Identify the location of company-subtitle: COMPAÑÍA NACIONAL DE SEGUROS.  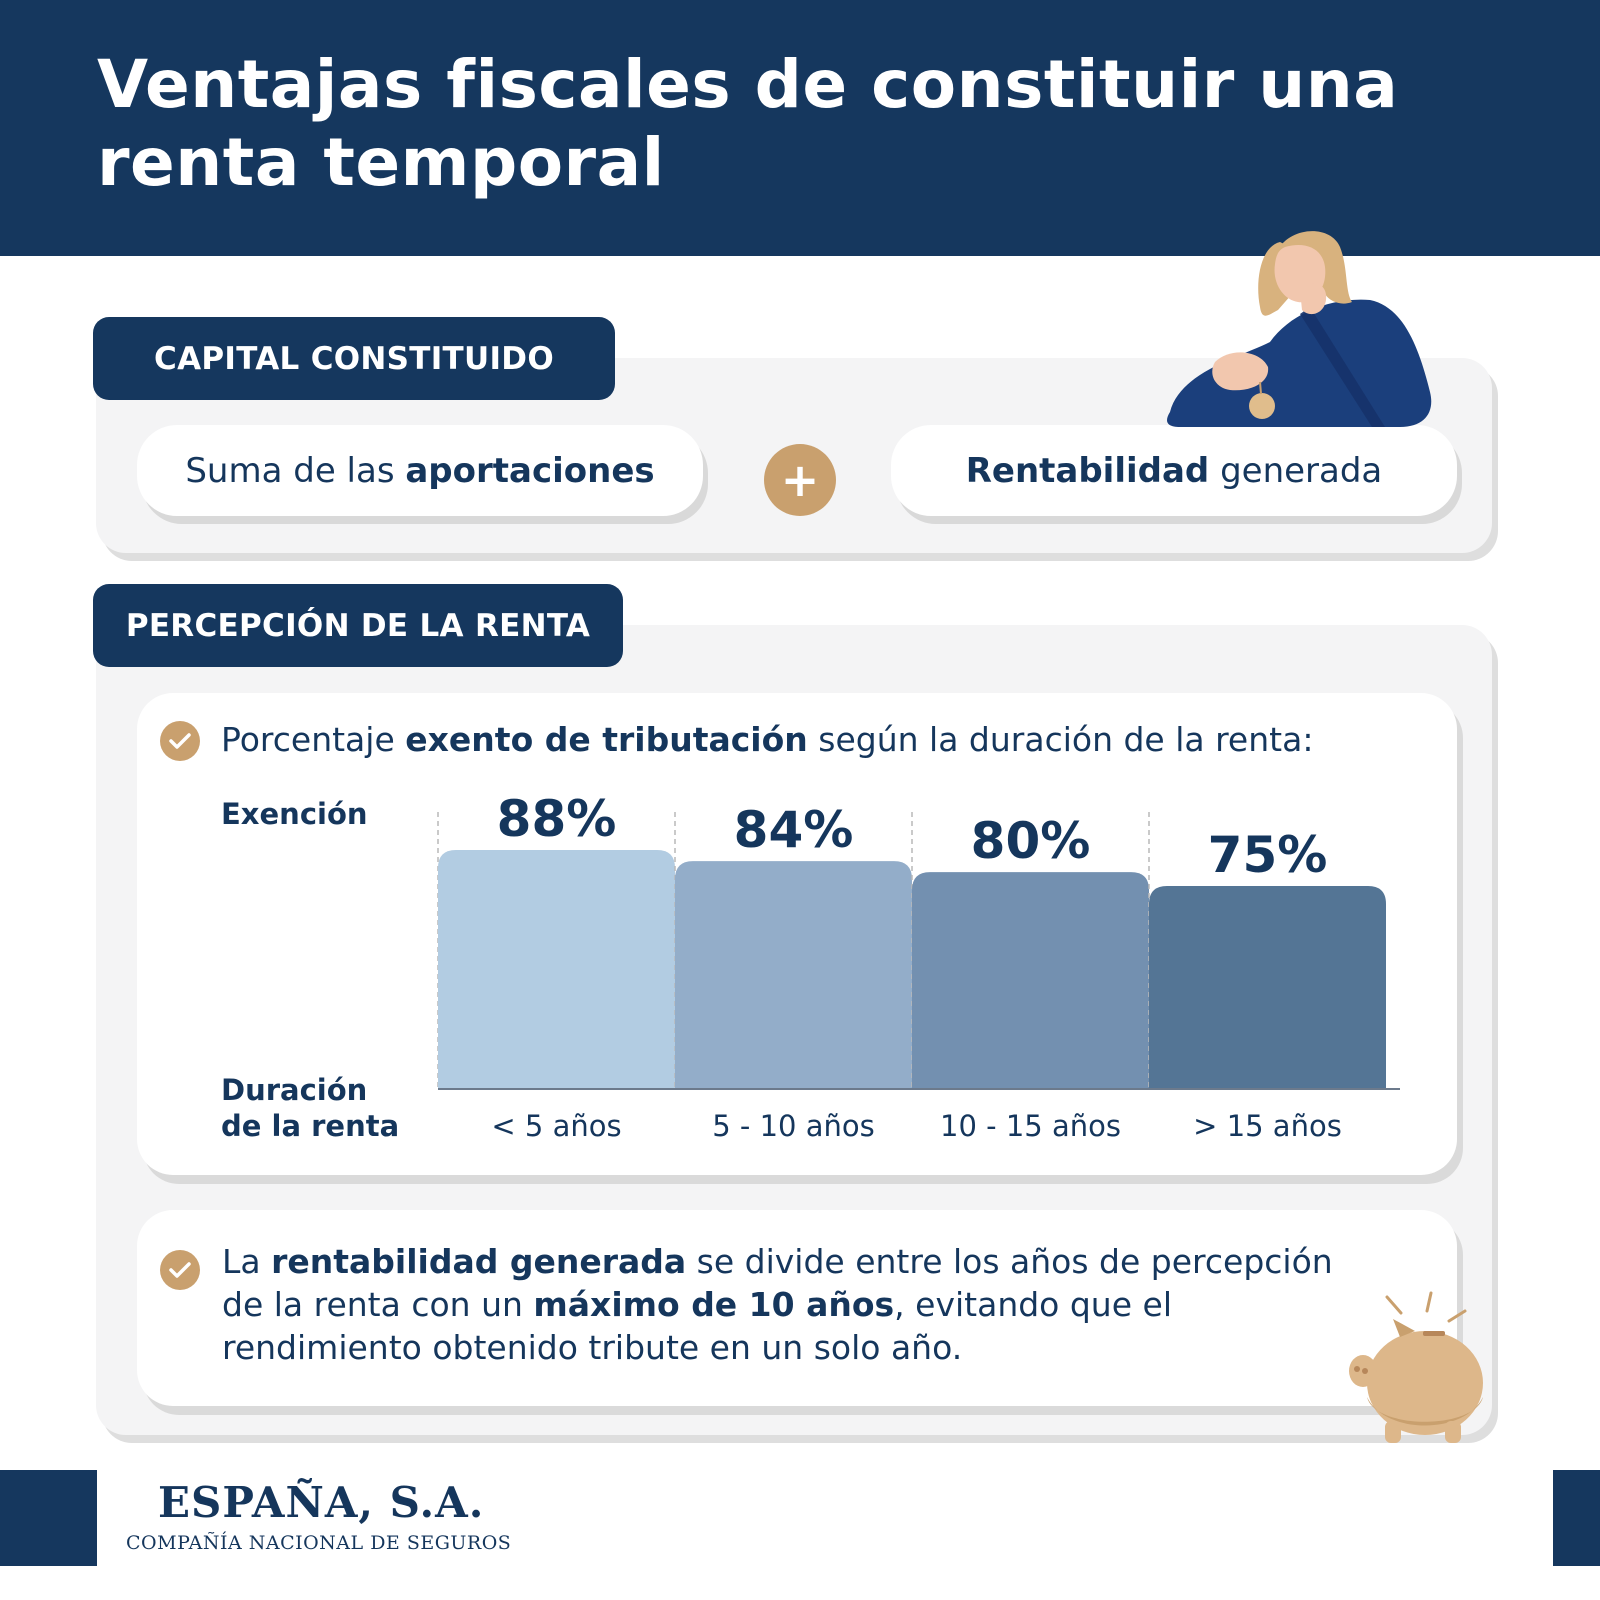
(319, 1543).